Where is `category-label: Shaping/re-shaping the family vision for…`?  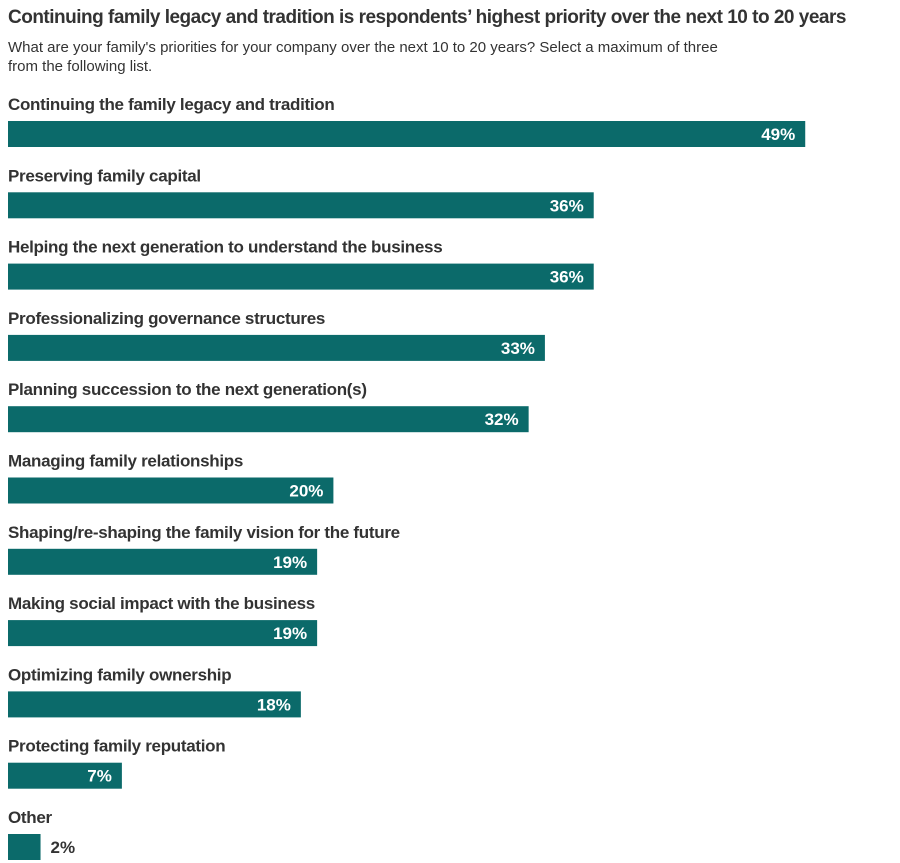
category-label: Shaping/re-shaping the family vision for… is located at coordinates (204, 532).